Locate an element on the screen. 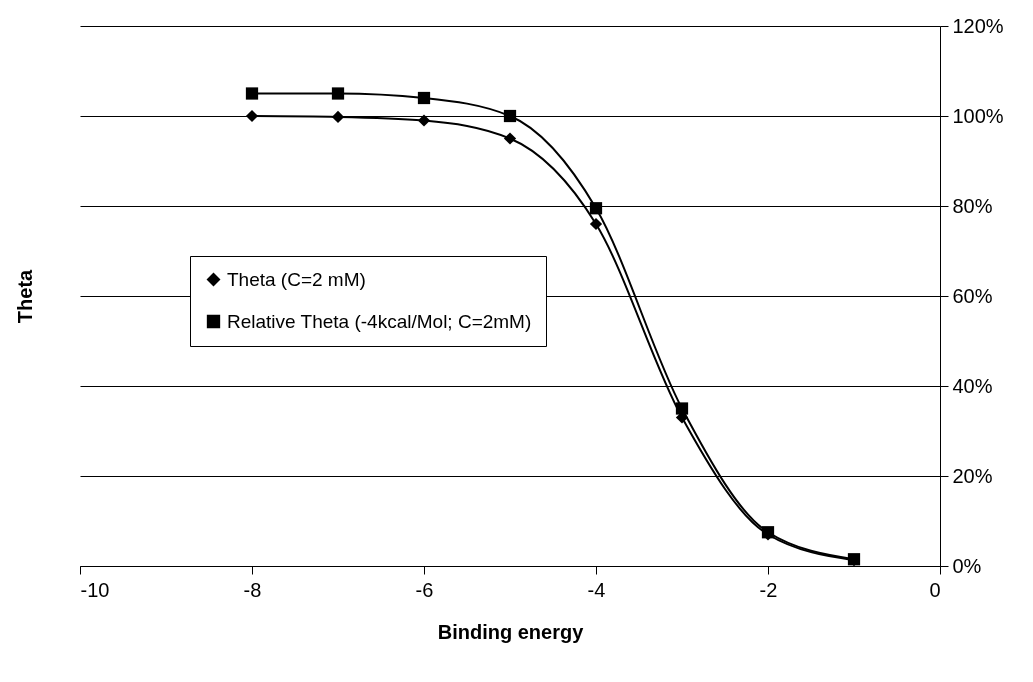 The height and width of the screenshot is (682, 1033). y-axis-title: Theta is located at coordinates (24, 296).